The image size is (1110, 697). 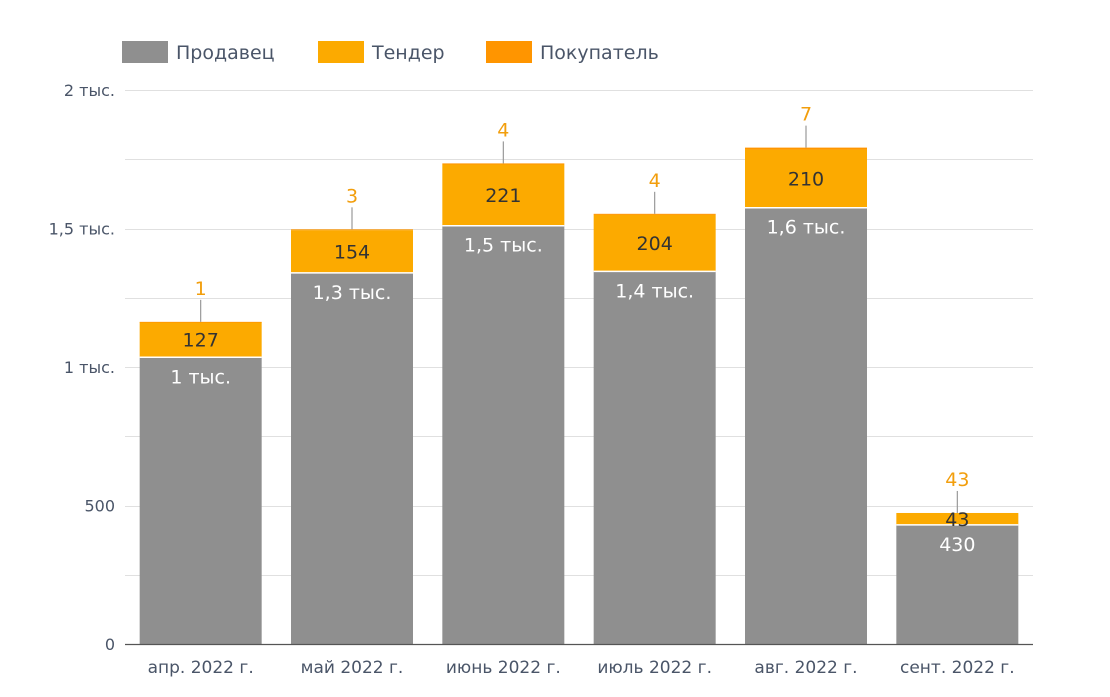 What do you see at coordinates (89, 90) in the screenshot?
I see `y-tick-label: 2 тыс.` at bounding box center [89, 90].